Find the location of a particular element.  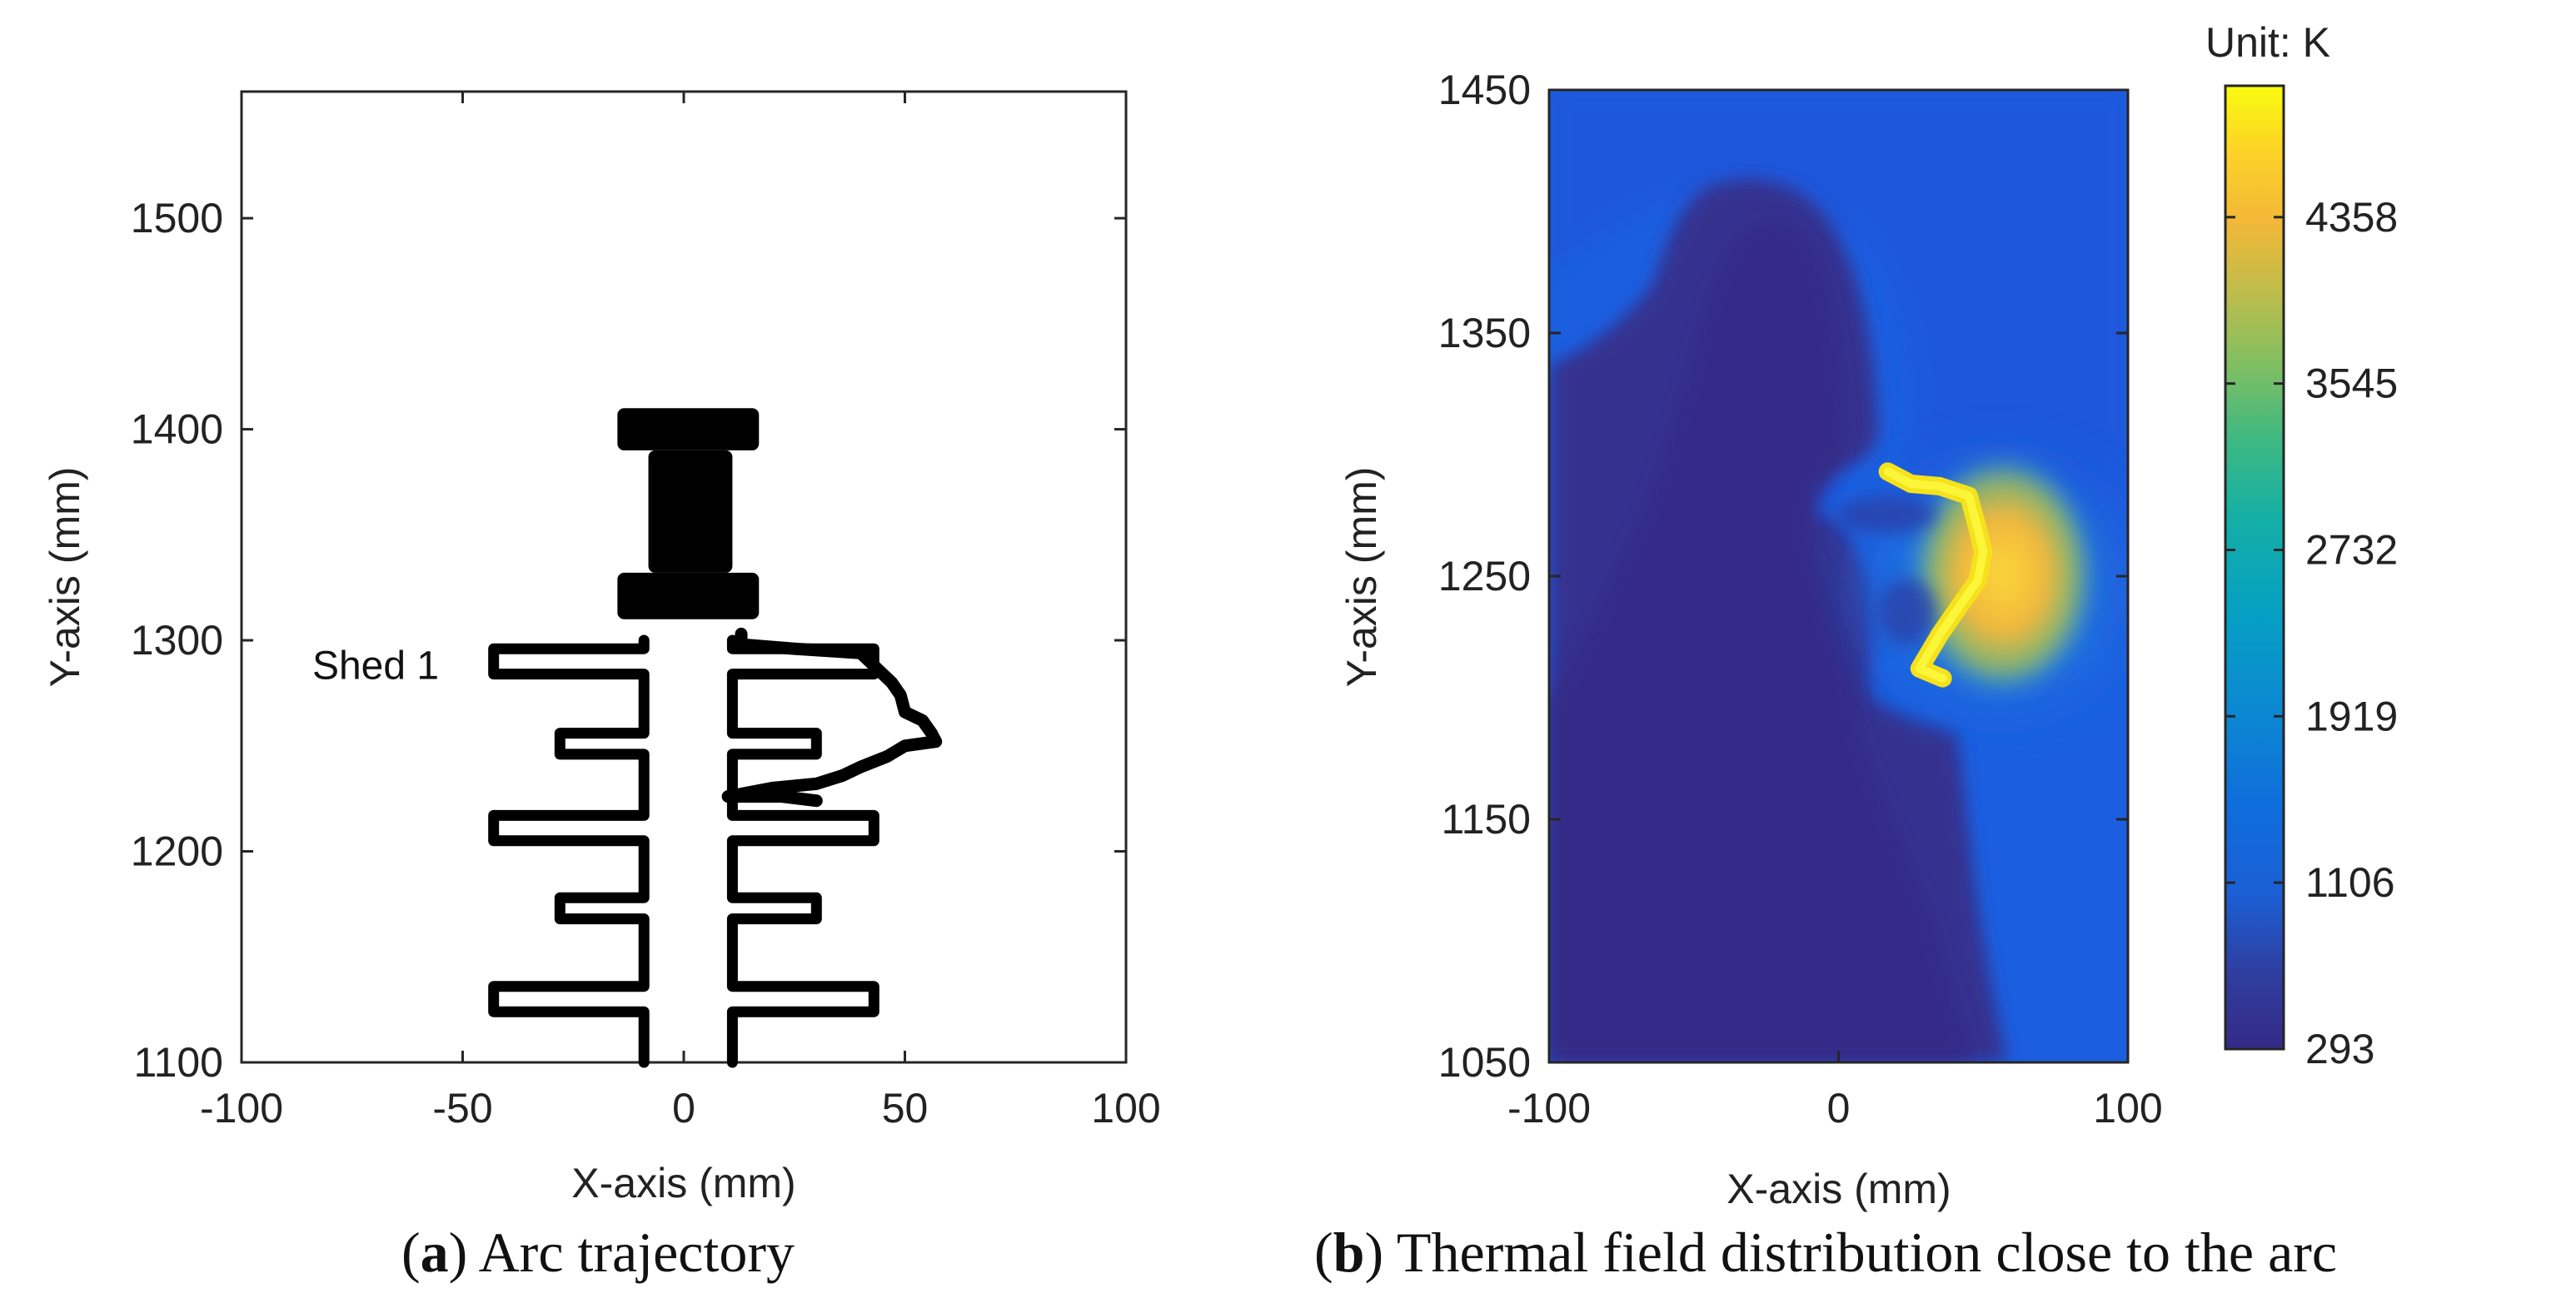

colorbar-tick-label: 2732 is located at coordinates (2351, 549).